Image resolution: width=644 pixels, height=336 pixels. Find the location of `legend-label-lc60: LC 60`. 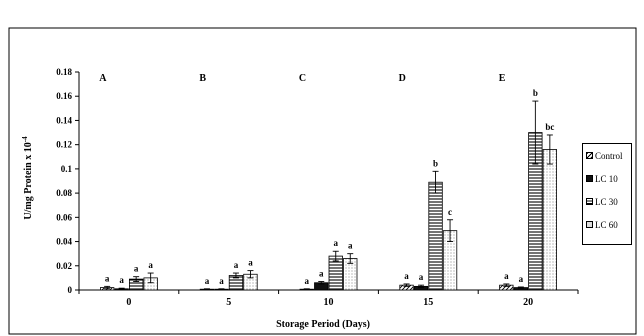

legend-label-lc60: LC 60 is located at coordinates (606, 224).